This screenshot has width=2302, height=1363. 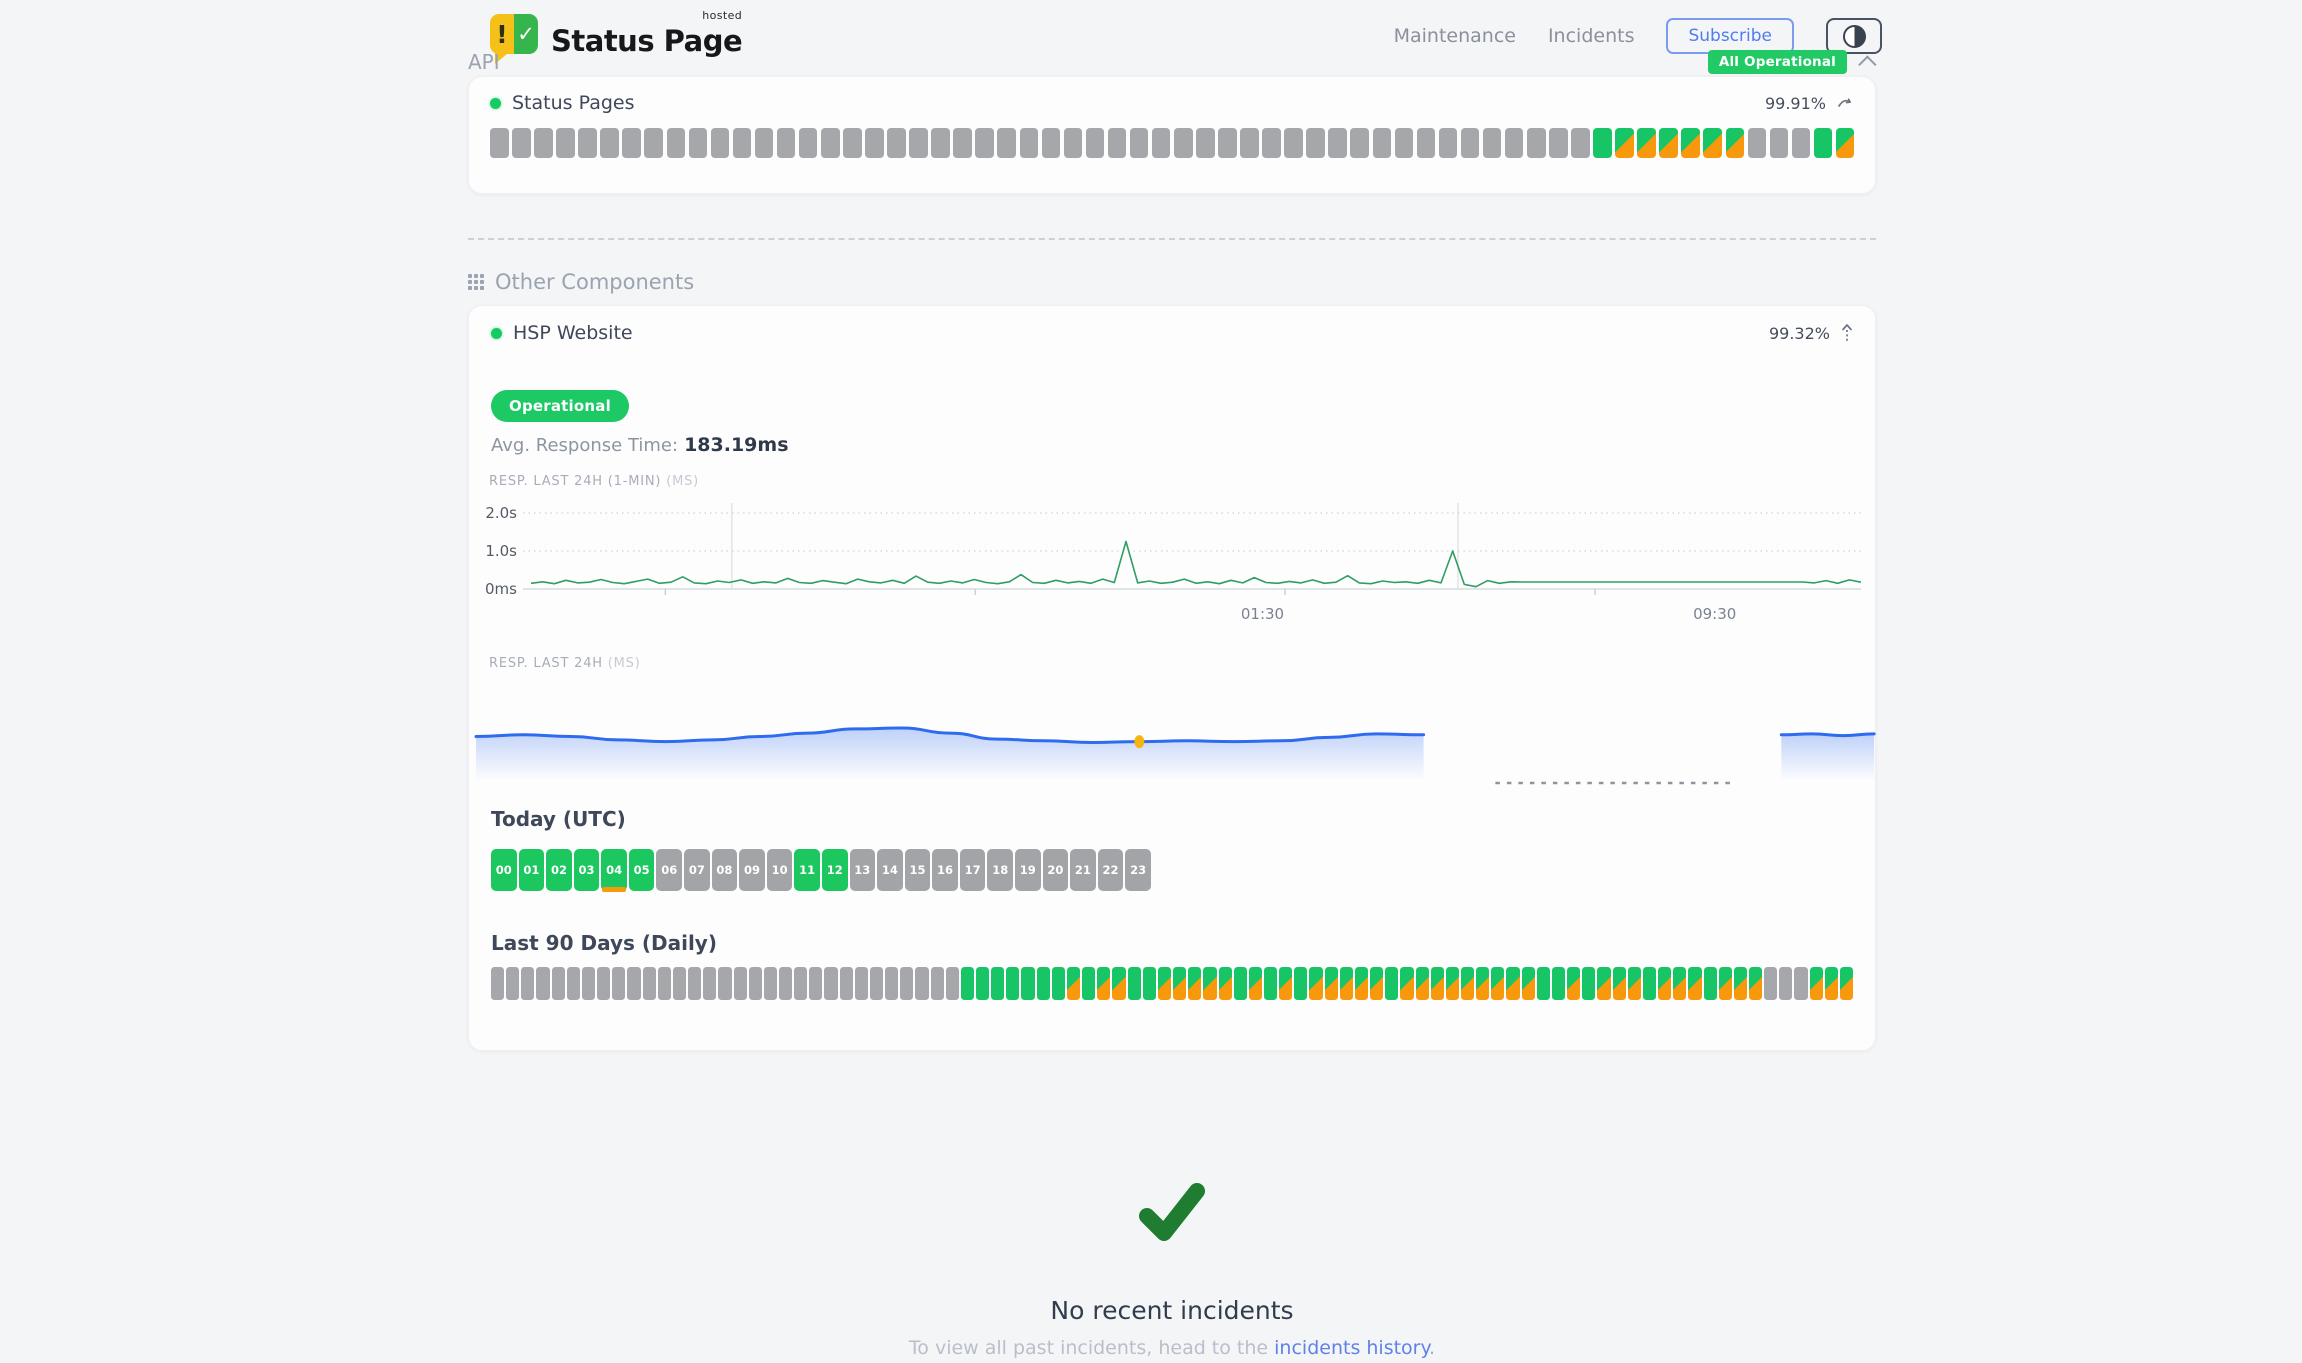 I want to click on curved-arrow-icon, so click(x=1845, y=103).